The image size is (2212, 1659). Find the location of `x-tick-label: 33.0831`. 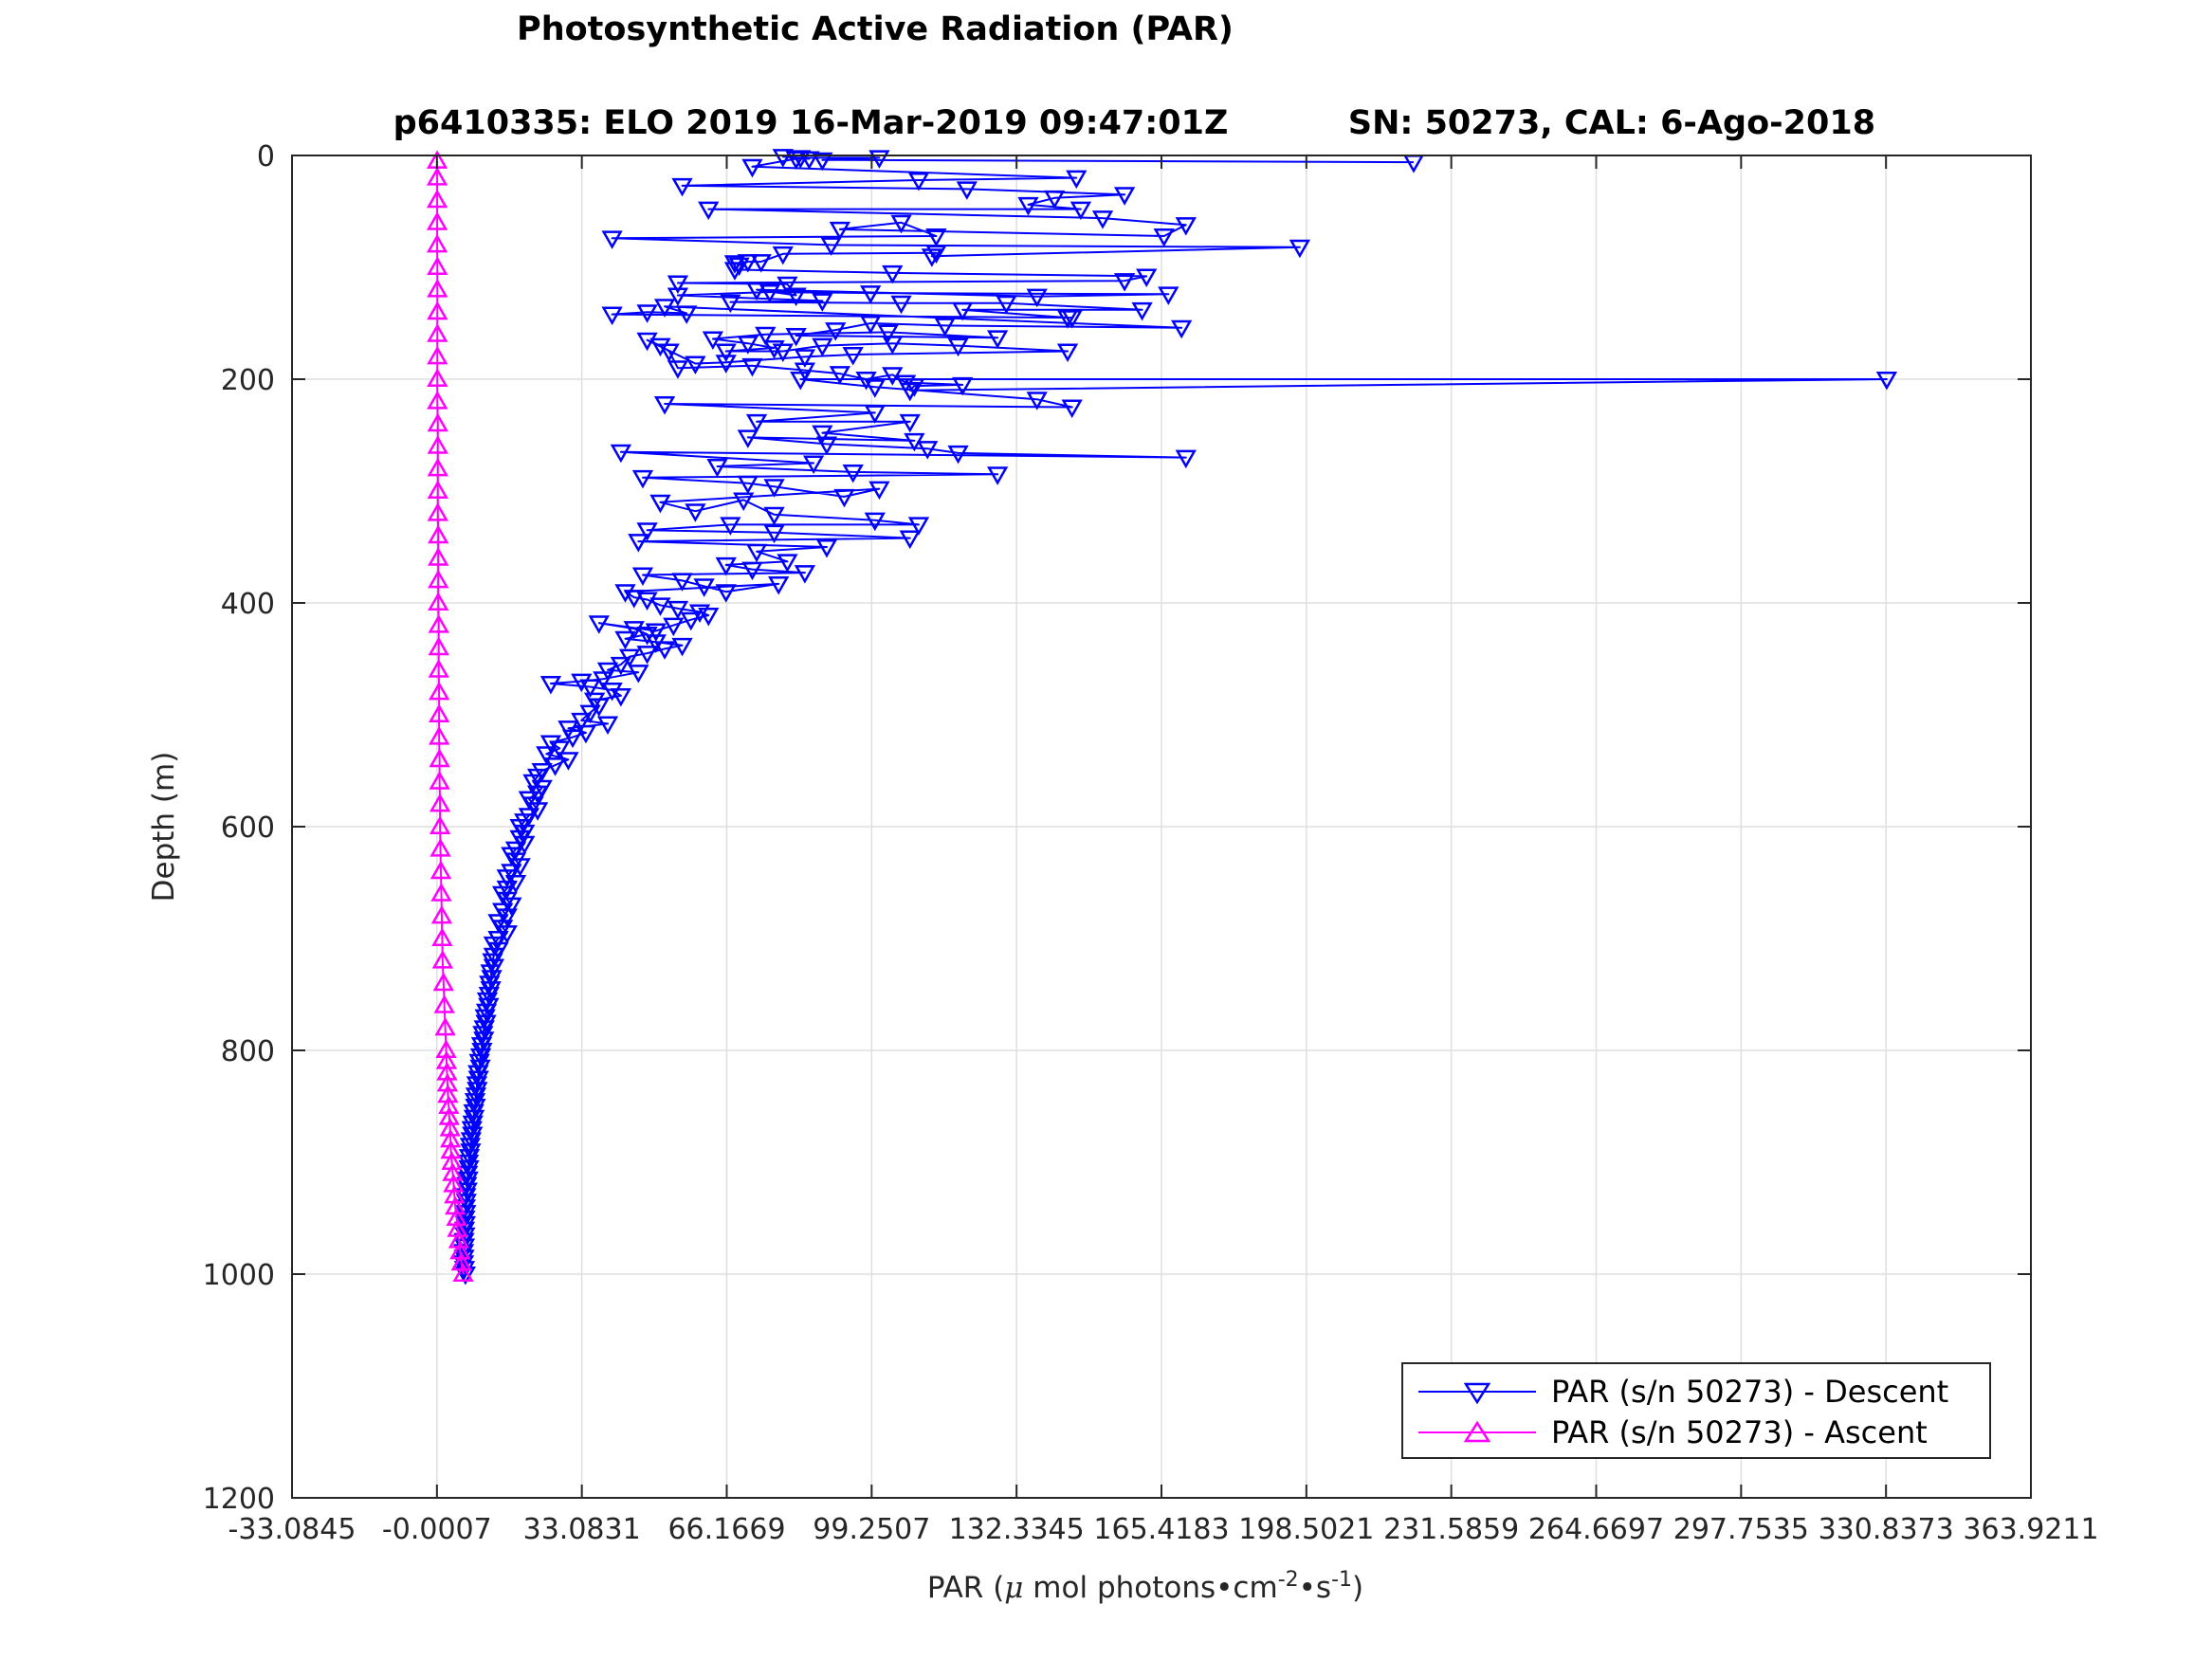

x-tick-label: 33.0831 is located at coordinates (582, 1529).